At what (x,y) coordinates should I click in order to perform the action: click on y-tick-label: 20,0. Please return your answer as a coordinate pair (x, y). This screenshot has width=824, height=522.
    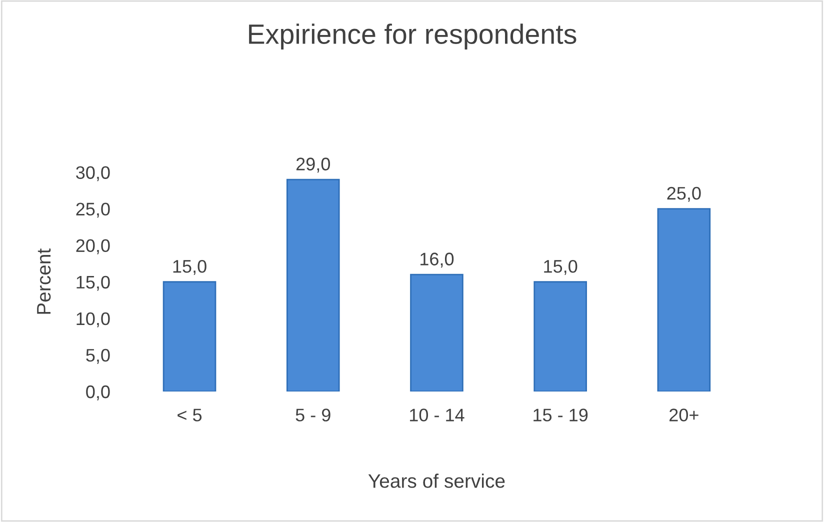
    Looking at the image, I should click on (93, 246).